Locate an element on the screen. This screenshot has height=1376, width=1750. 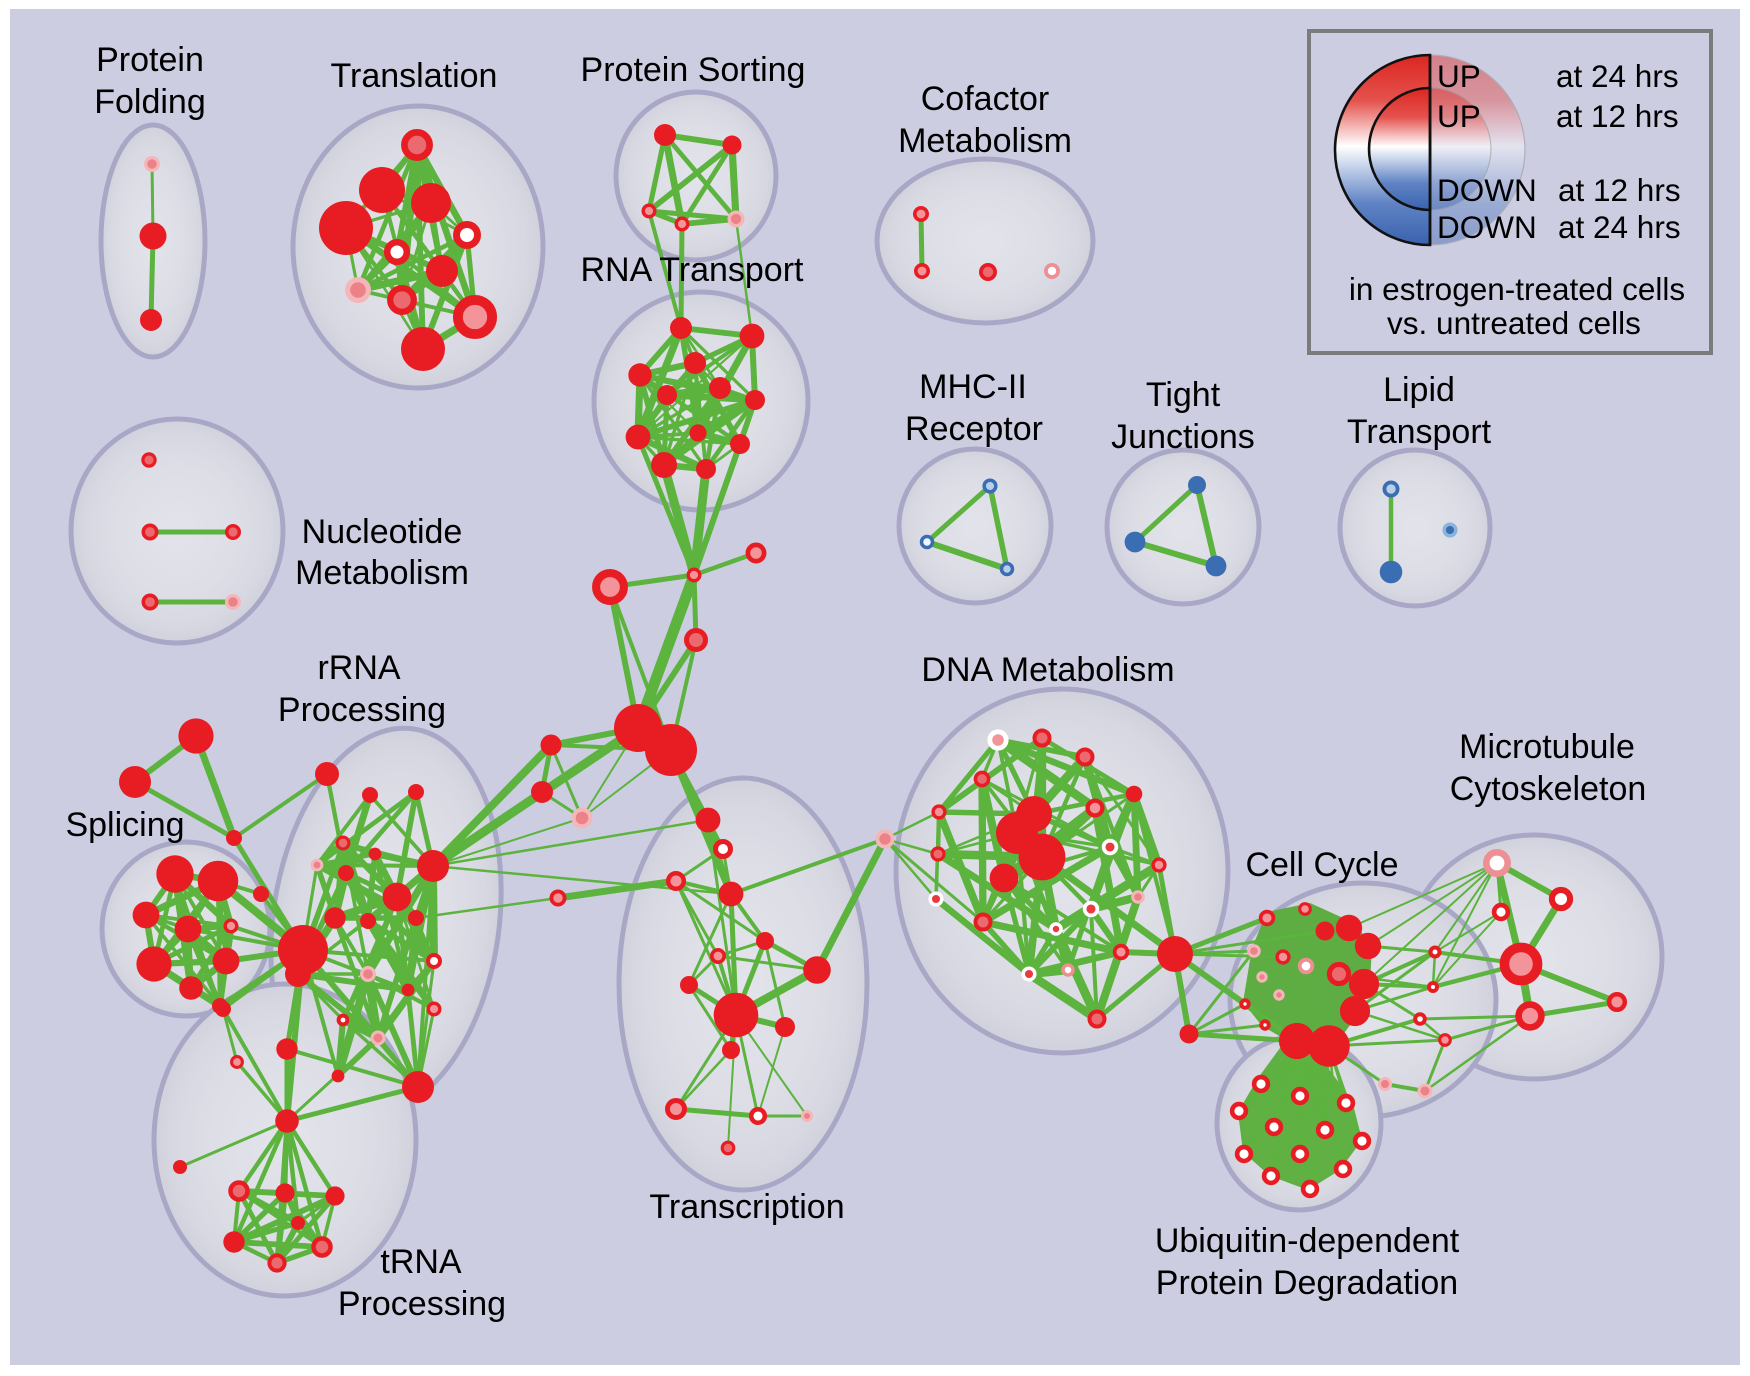
svg-text: DNA Metabolism is located at coordinates (1047, 670).